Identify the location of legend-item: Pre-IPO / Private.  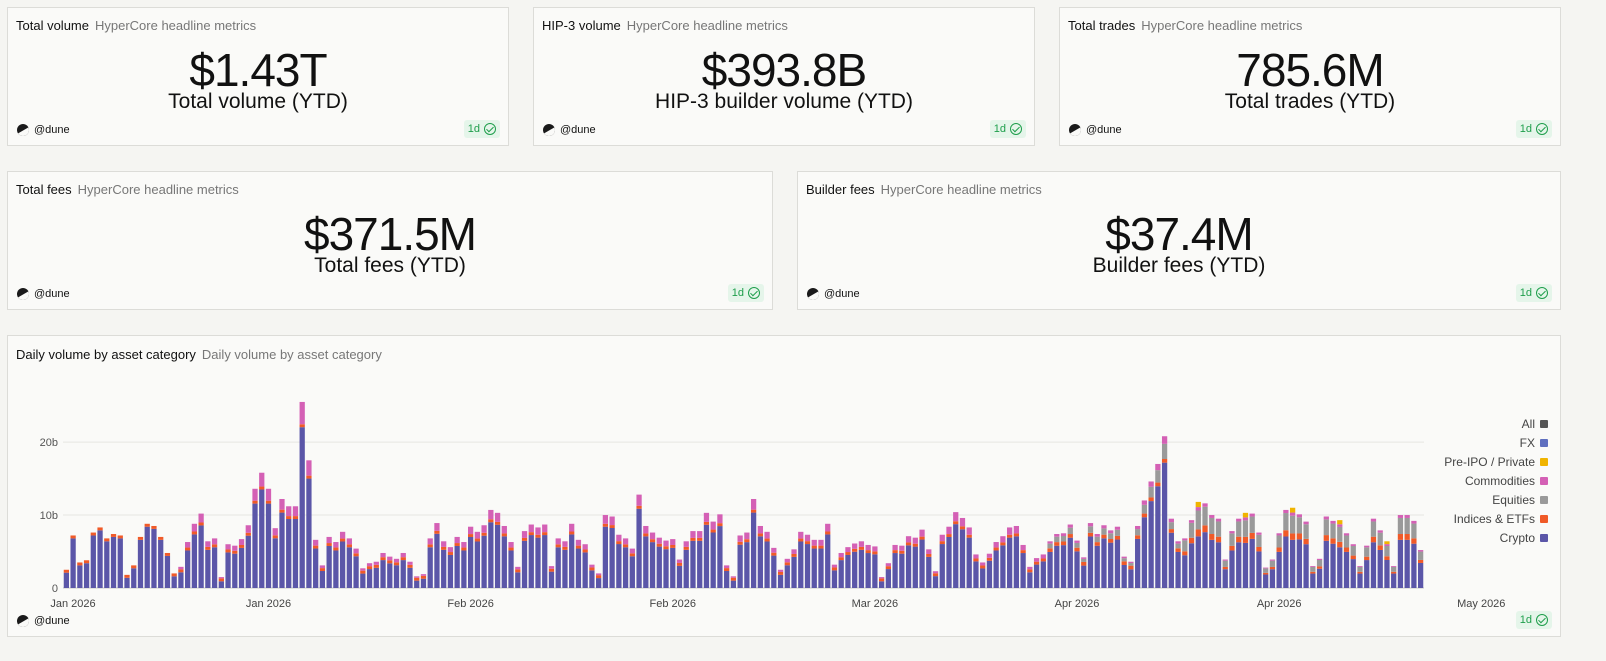
(1496, 461).